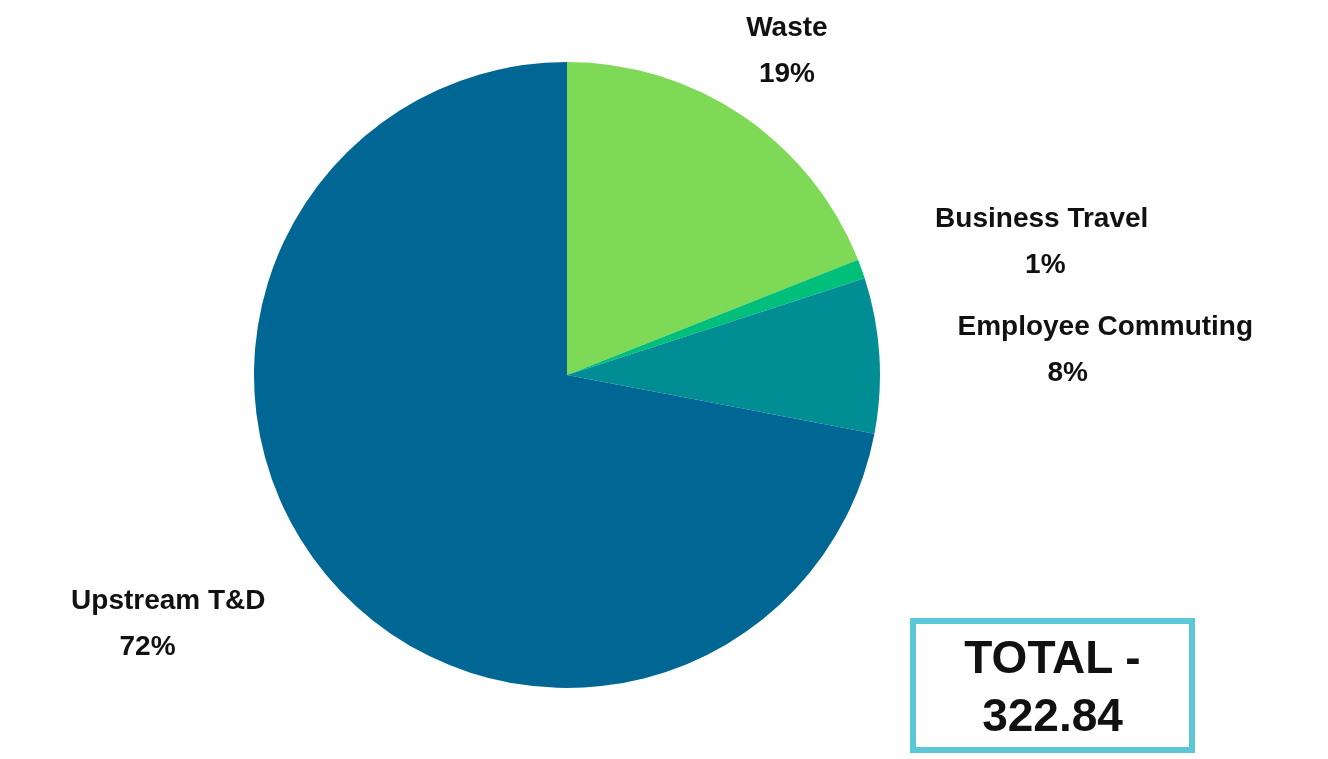  I want to click on slice-label: Employee Commuting, so click(1105, 326).